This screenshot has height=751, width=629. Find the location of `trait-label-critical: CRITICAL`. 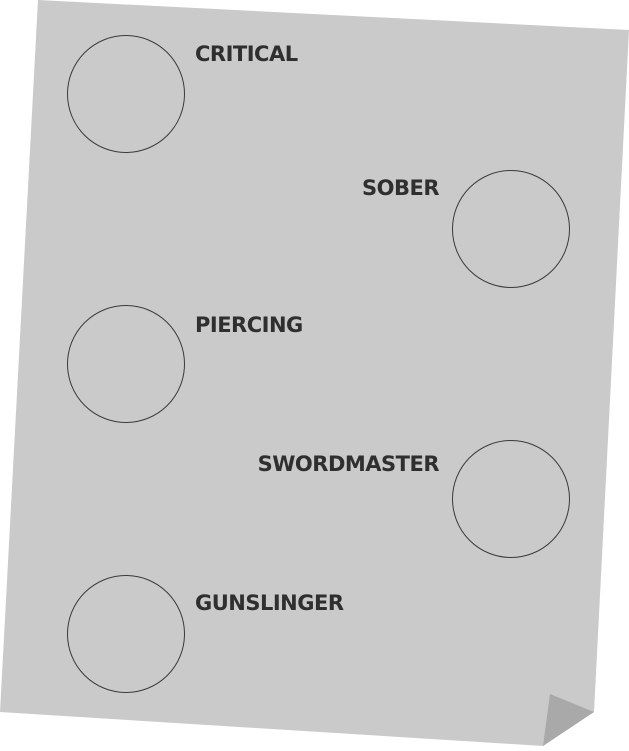

trait-label-critical: CRITICAL is located at coordinates (246, 54).